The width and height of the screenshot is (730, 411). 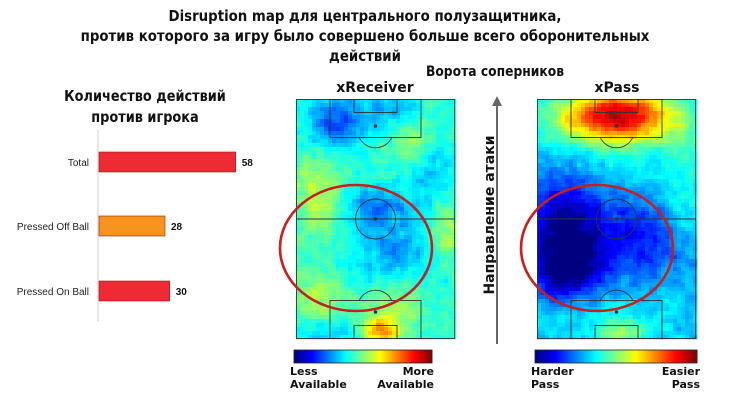 What do you see at coordinates (145, 96) in the screenshot?
I see `bar-chart-title-line-1: Количество действий` at bounding box center [145, 96].